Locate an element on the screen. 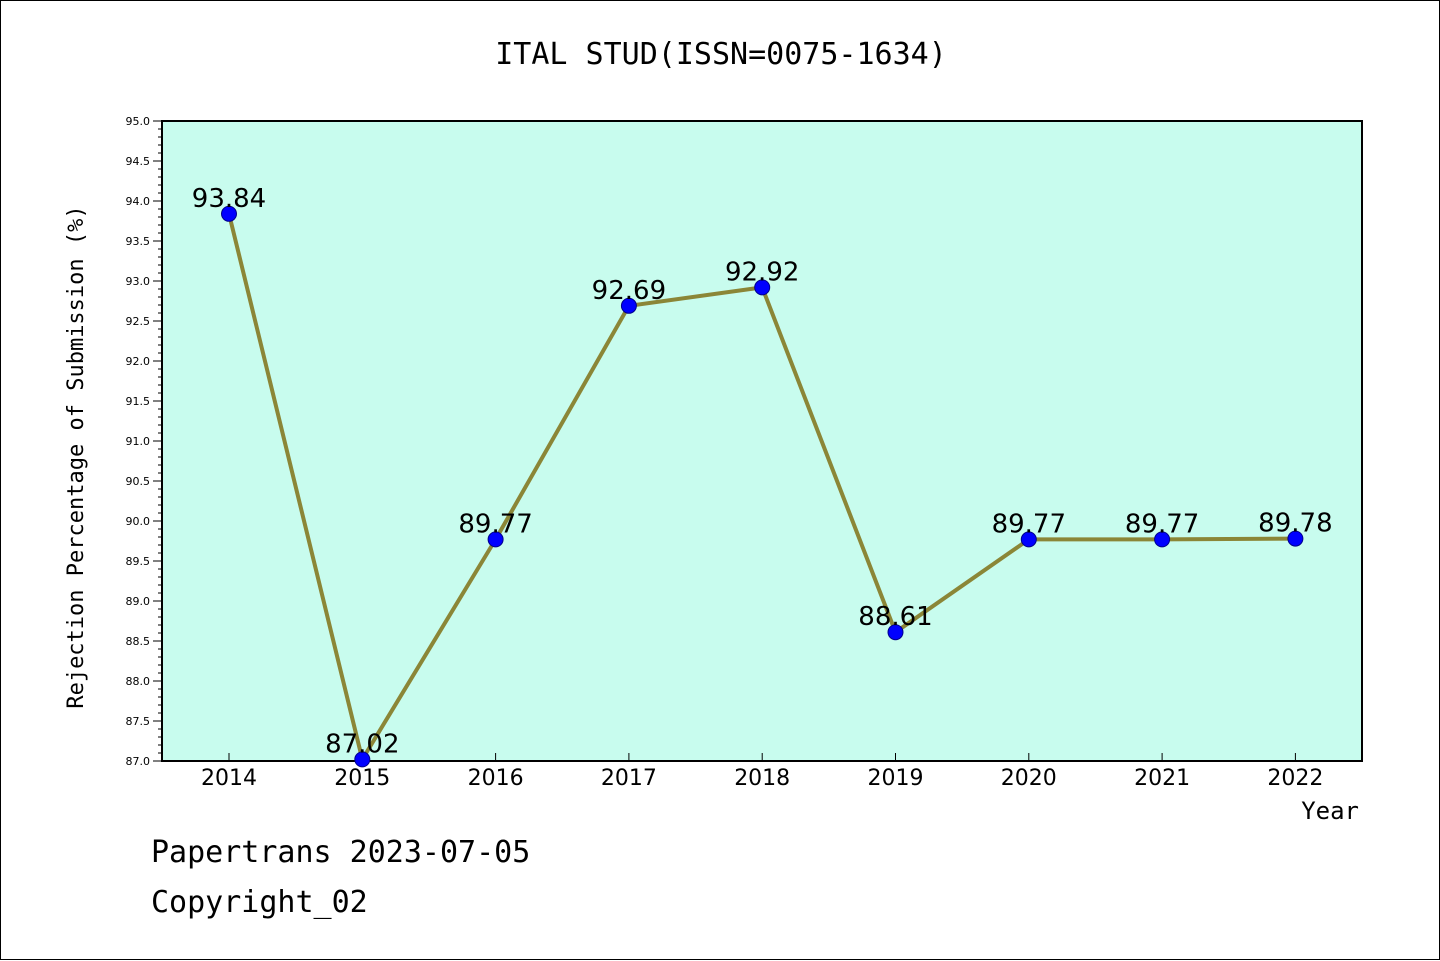 Image resolution: width=1440 pixels, height=961 pixels. chart-title: ITAL STUD(ISSN=0075-1634) is located at coordinates (721, 54).